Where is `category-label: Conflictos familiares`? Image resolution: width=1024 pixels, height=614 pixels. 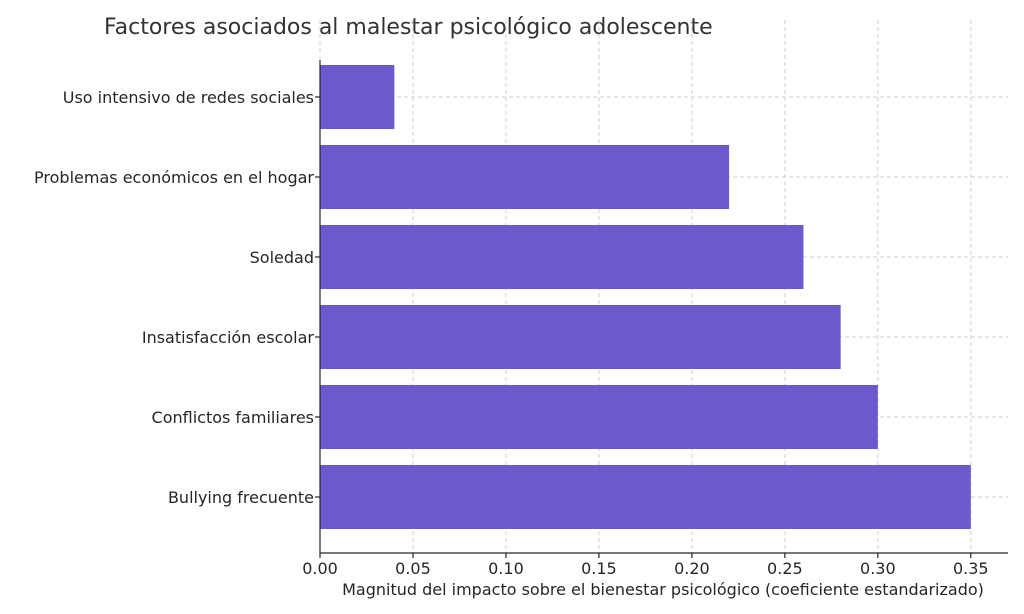 category-label: Conflictos familiares is located at coordinates (233, 417).